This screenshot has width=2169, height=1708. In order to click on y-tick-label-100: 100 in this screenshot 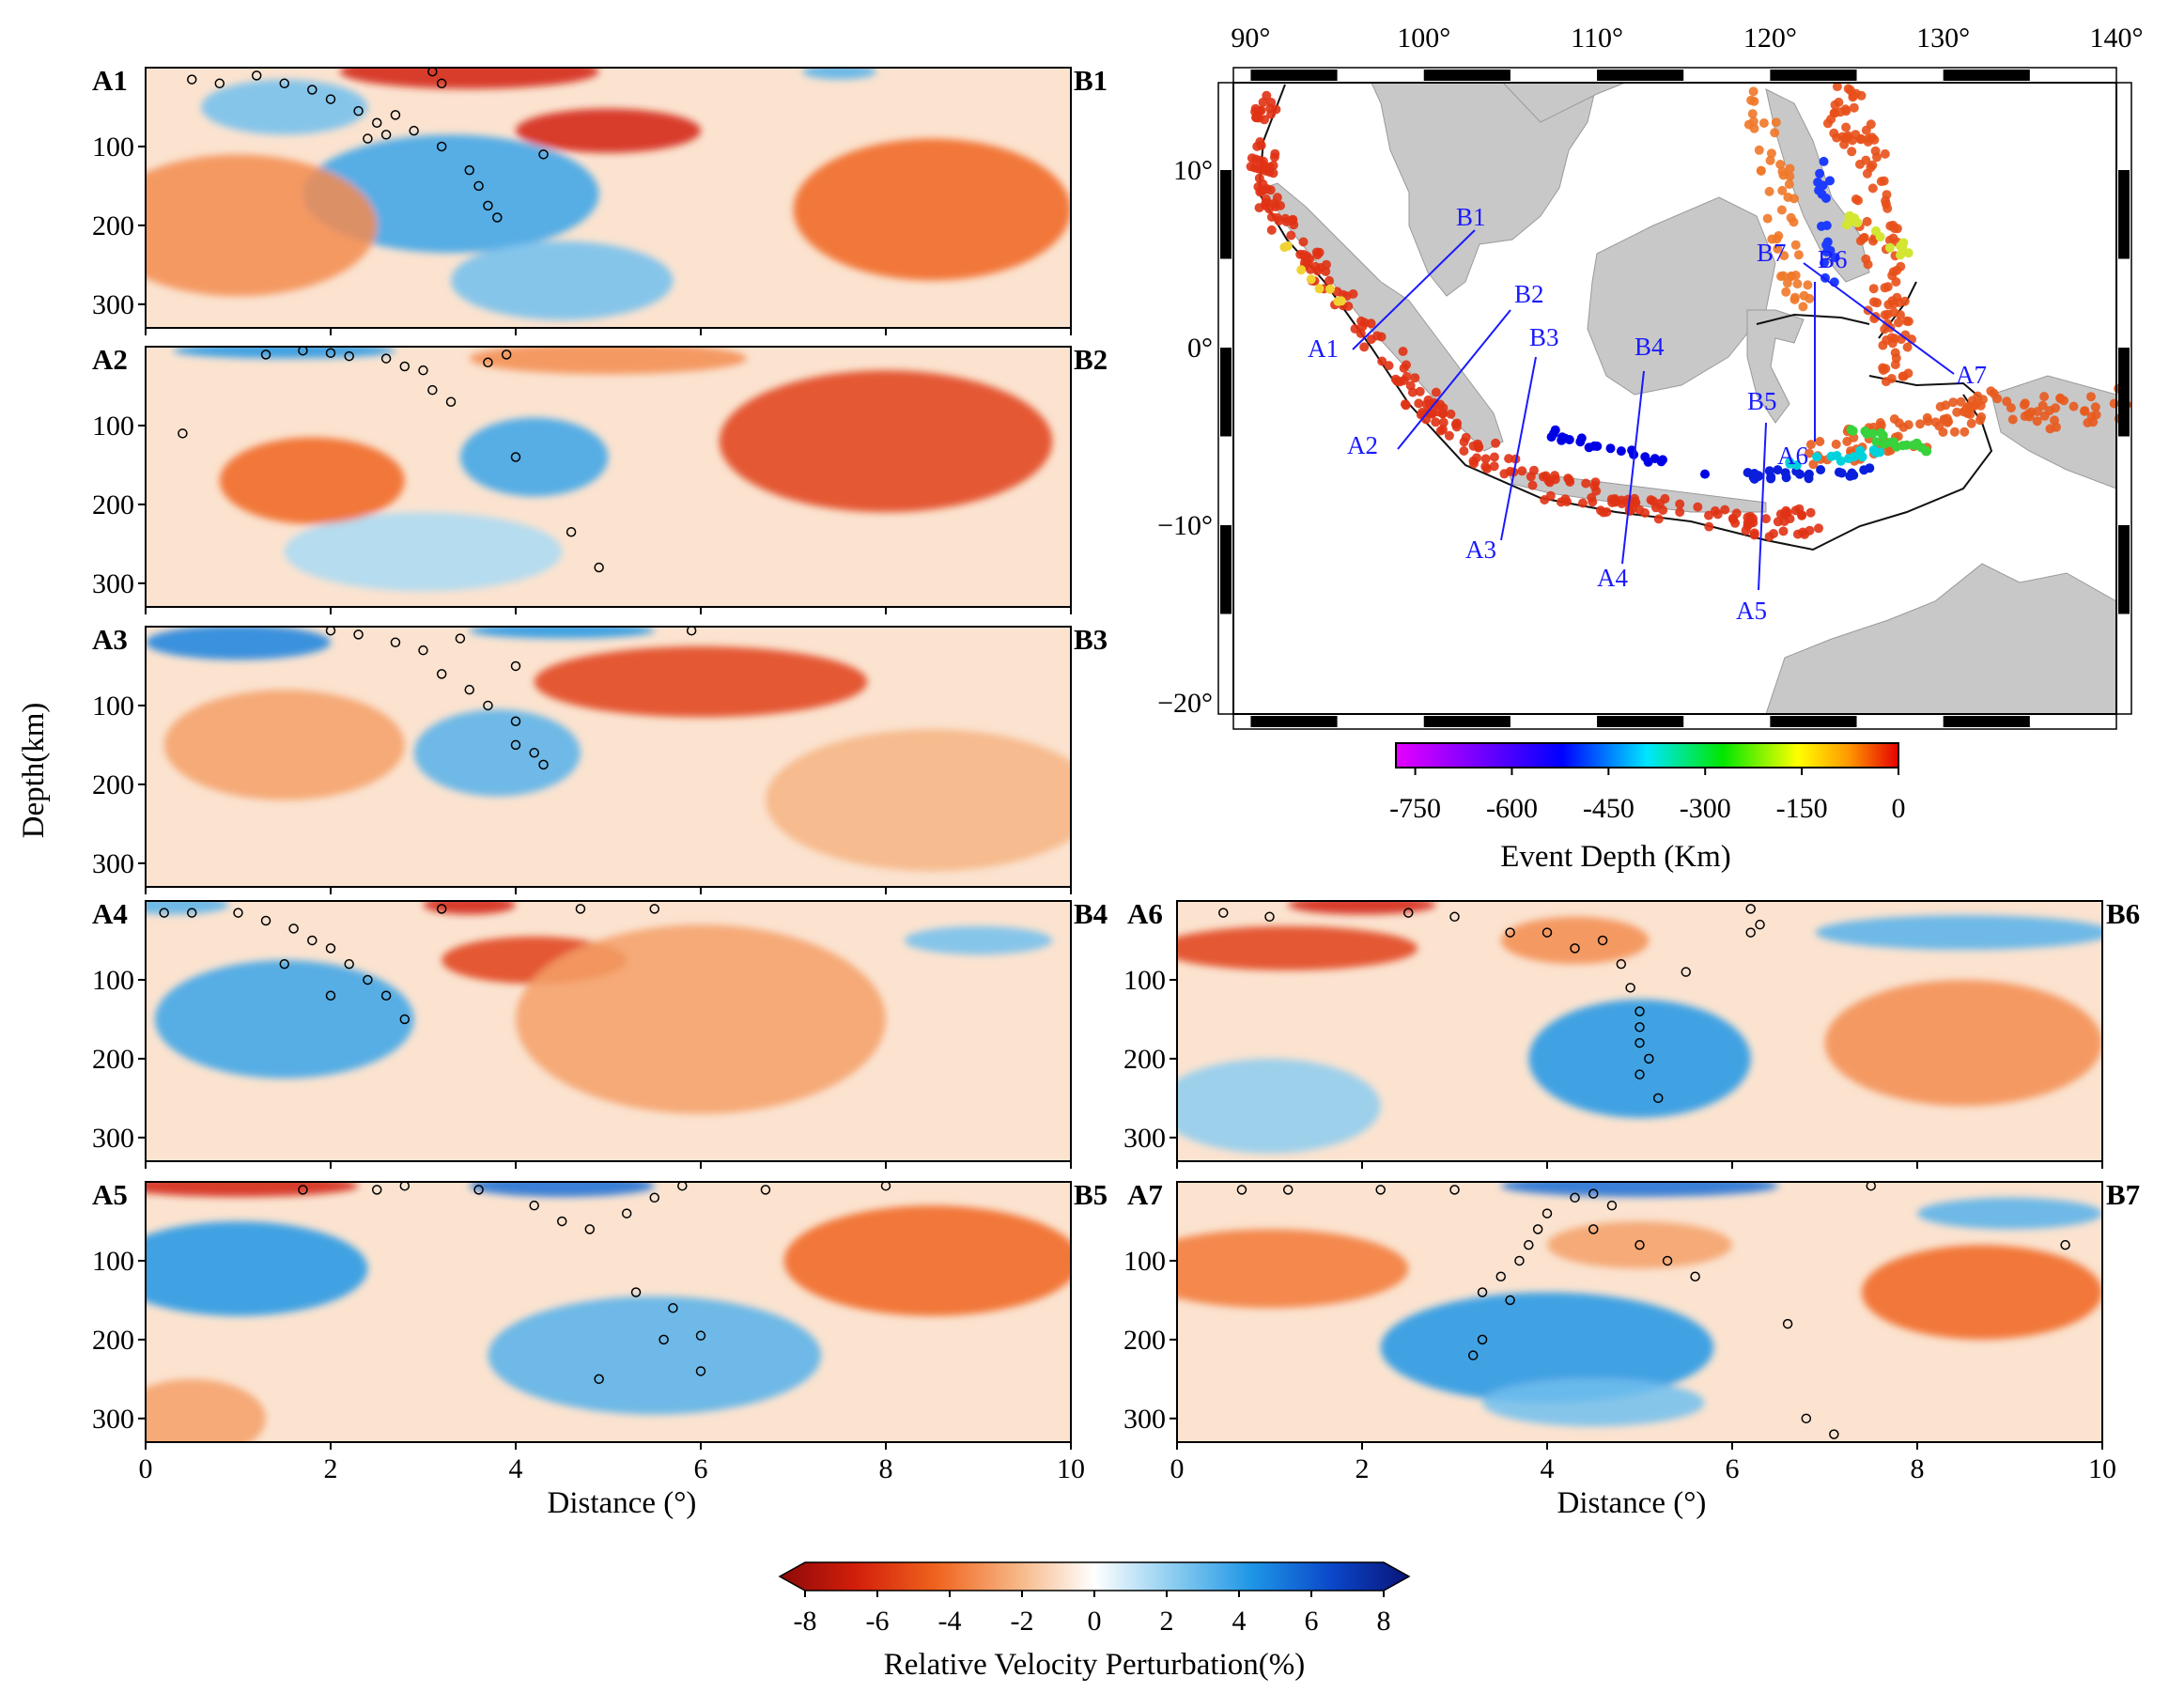, I will do `click(113, 1261)`.